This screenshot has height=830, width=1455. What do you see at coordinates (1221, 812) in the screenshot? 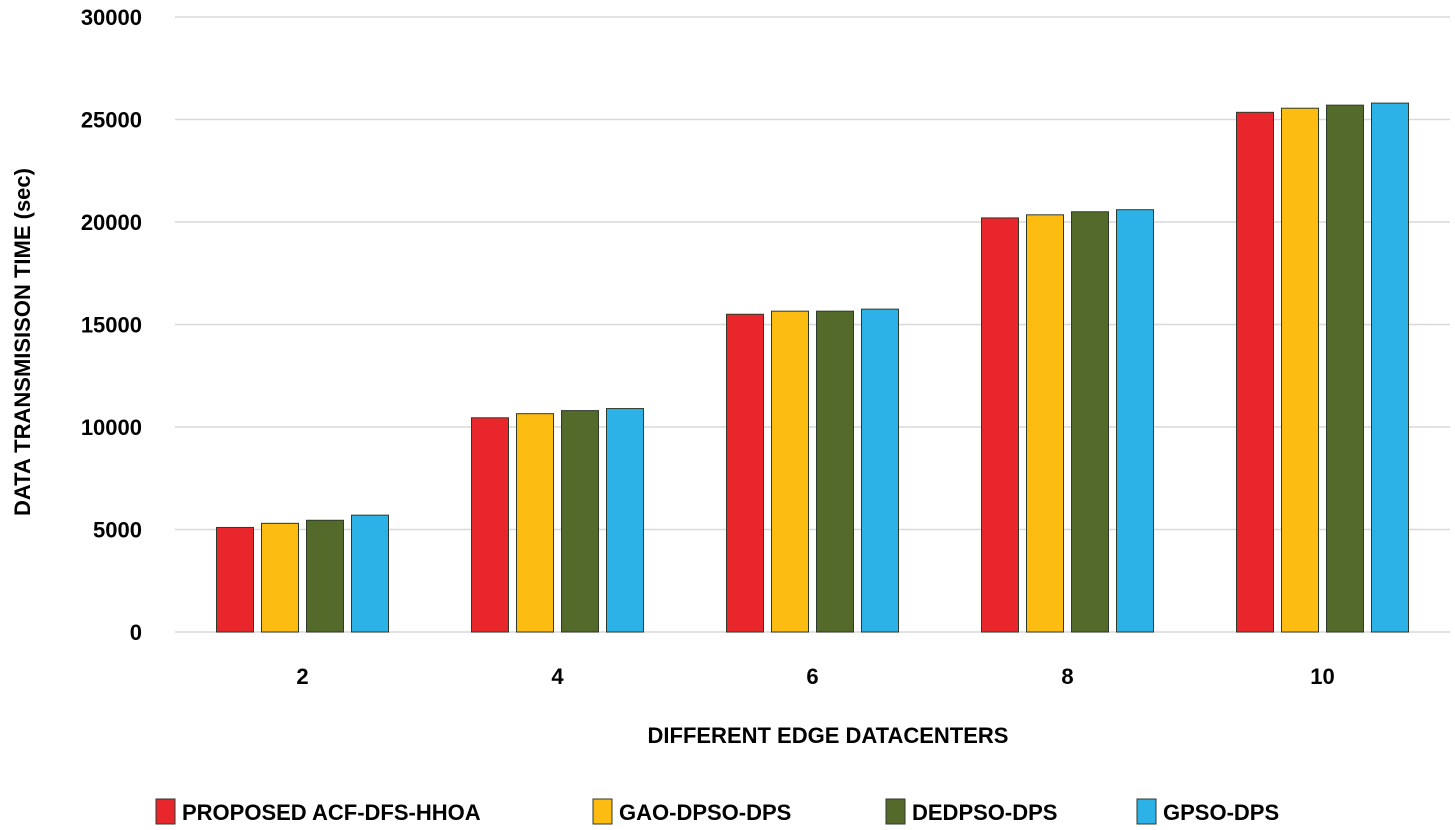
I see `legend-label: GPSO-DPS` at bounding box center [1221, 812].